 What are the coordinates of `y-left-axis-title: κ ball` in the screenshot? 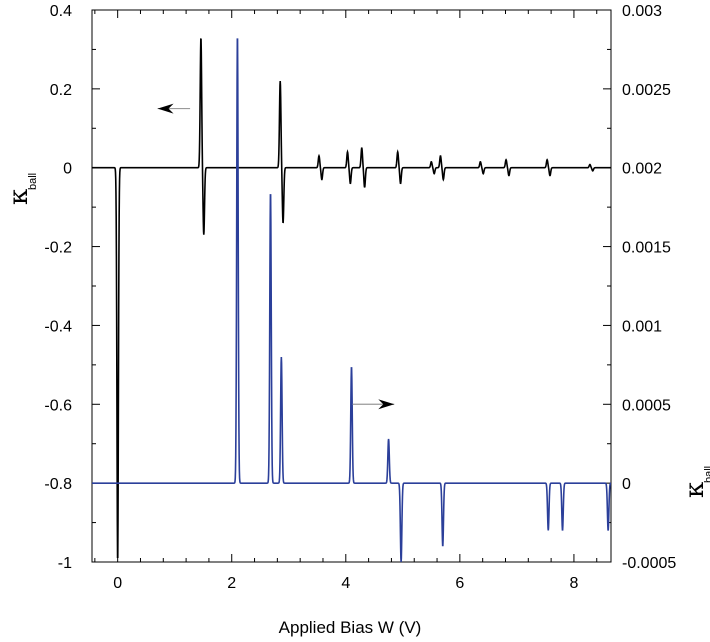 It's located at (21, 189).